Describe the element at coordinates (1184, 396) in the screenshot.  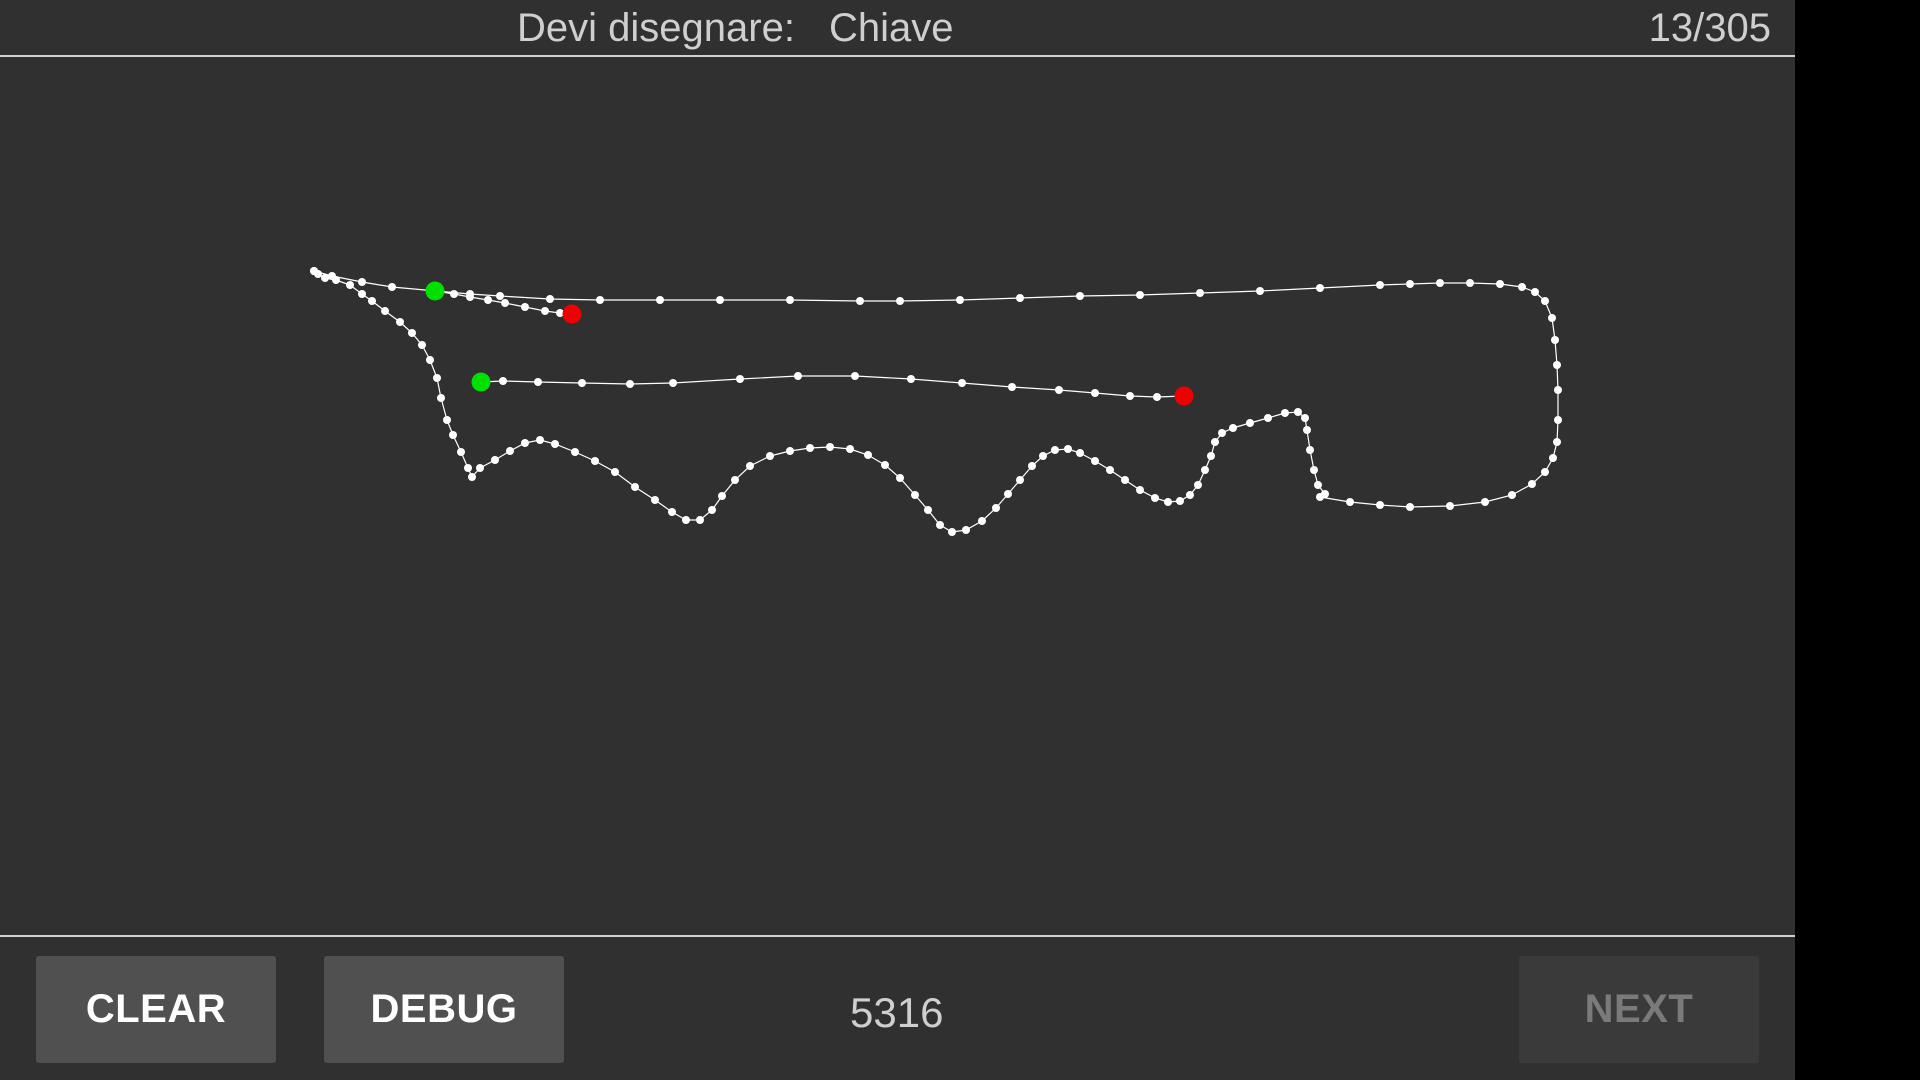
I see `stroke-end-marker` at that location.